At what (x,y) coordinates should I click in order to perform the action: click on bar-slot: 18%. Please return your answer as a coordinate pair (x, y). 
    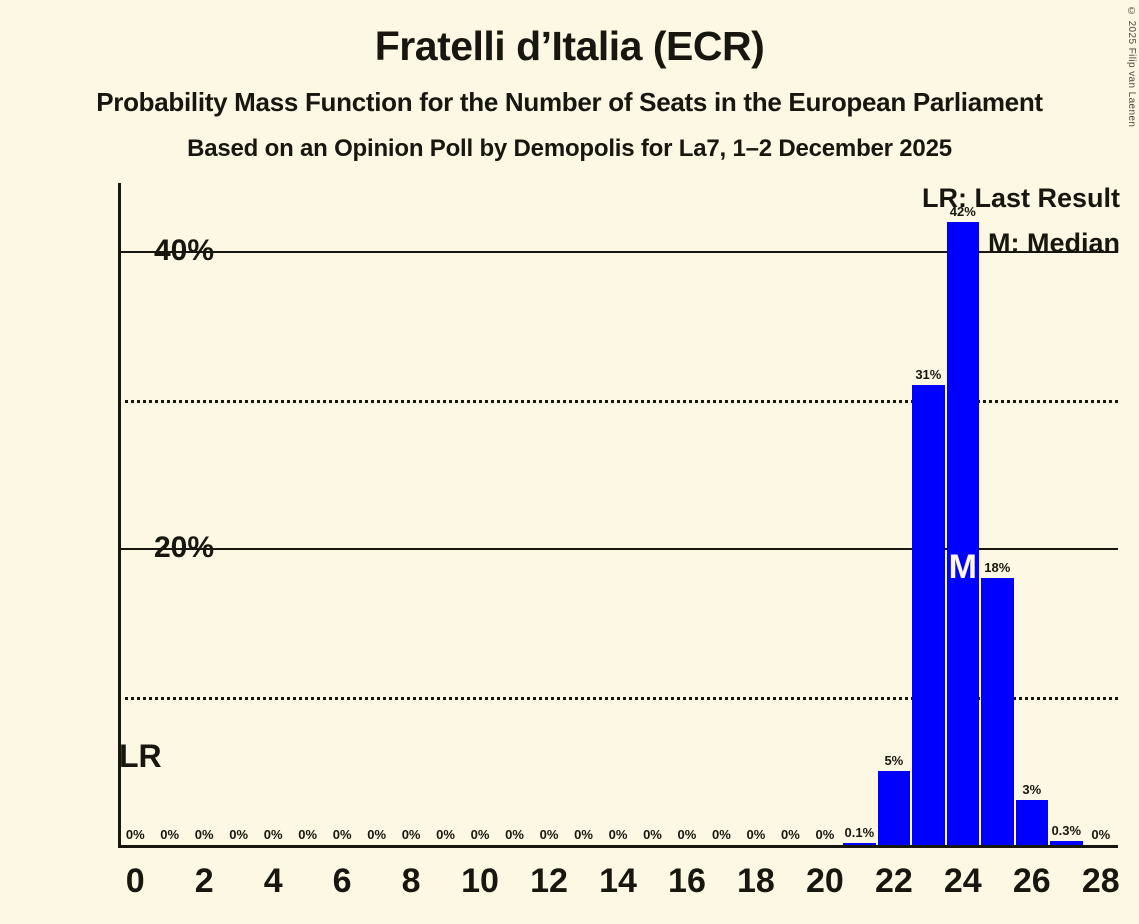
    Looking at the image, I should click on (997, 514).